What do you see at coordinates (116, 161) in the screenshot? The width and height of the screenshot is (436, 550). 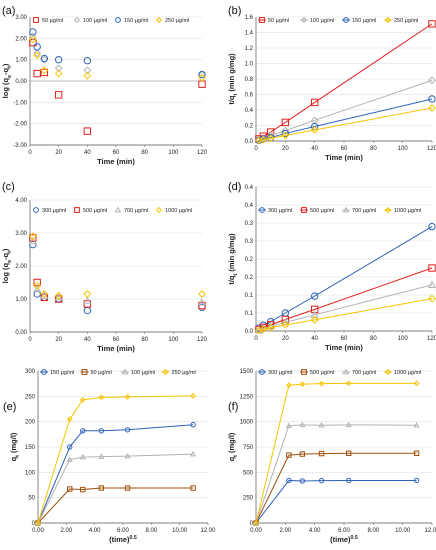 I see `x-axis-label-a: Time (min)` at bounding box center [116, 161].